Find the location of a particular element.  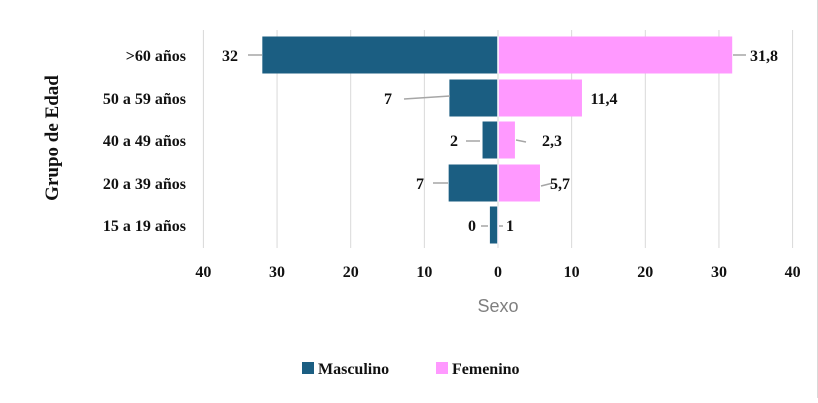

legend: Masculino Femenino is located at coordinates (411, 369).